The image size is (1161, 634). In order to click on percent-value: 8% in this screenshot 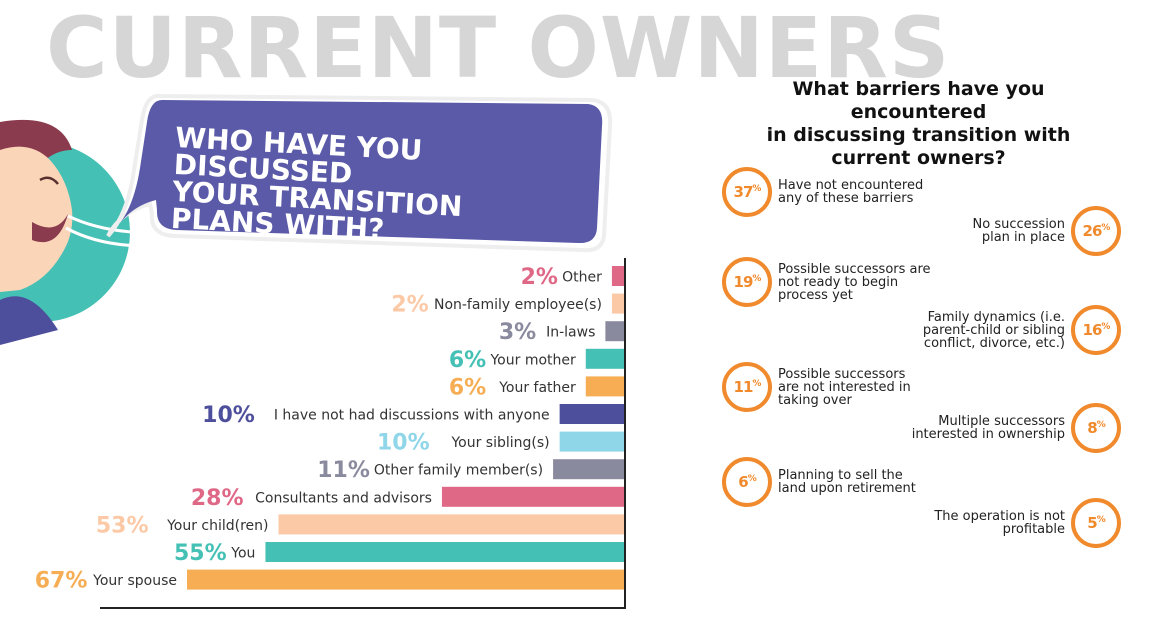, I will do `click(1096, 428)`.